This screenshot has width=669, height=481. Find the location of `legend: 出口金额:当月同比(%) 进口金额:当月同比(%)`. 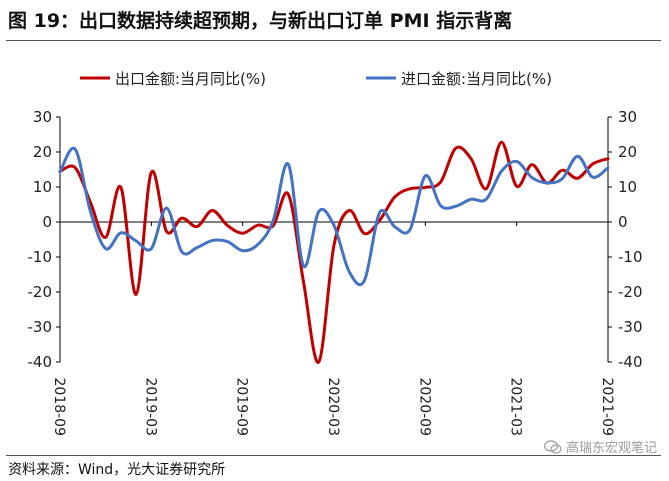

legend: 出口金额:当月同比(%) 进口金额:当月同比(%) is located at coordinates (316, 79).